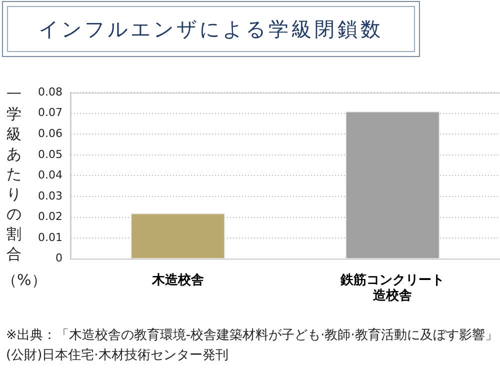 This screenshot has height=375, width=500. Describe the element at coordinates (252, 345) in the screenshot. I see `text: ※出典：「木造校舎の教育環境-校舎建築材料が子ども·教師·教育活動に及ぼす影響」(公財)日本住宅·木材技術センター発刊` at that location.